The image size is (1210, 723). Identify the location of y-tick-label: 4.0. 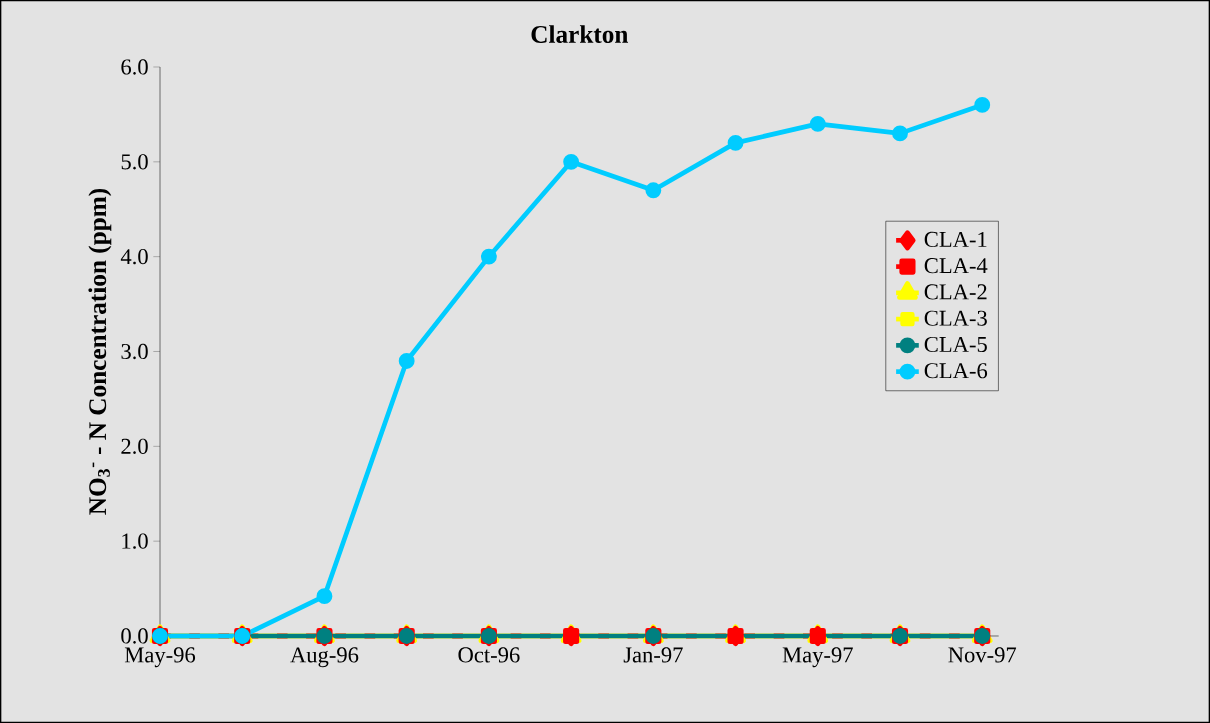
(134, 256).